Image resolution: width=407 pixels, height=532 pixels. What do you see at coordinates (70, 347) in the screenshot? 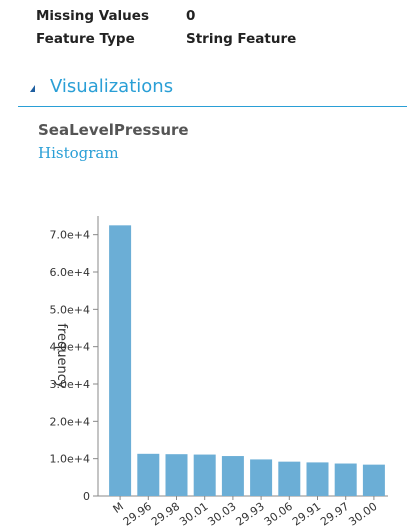
I see `y-tick-label: 4.0e+4` at bounding box center [70, 347].